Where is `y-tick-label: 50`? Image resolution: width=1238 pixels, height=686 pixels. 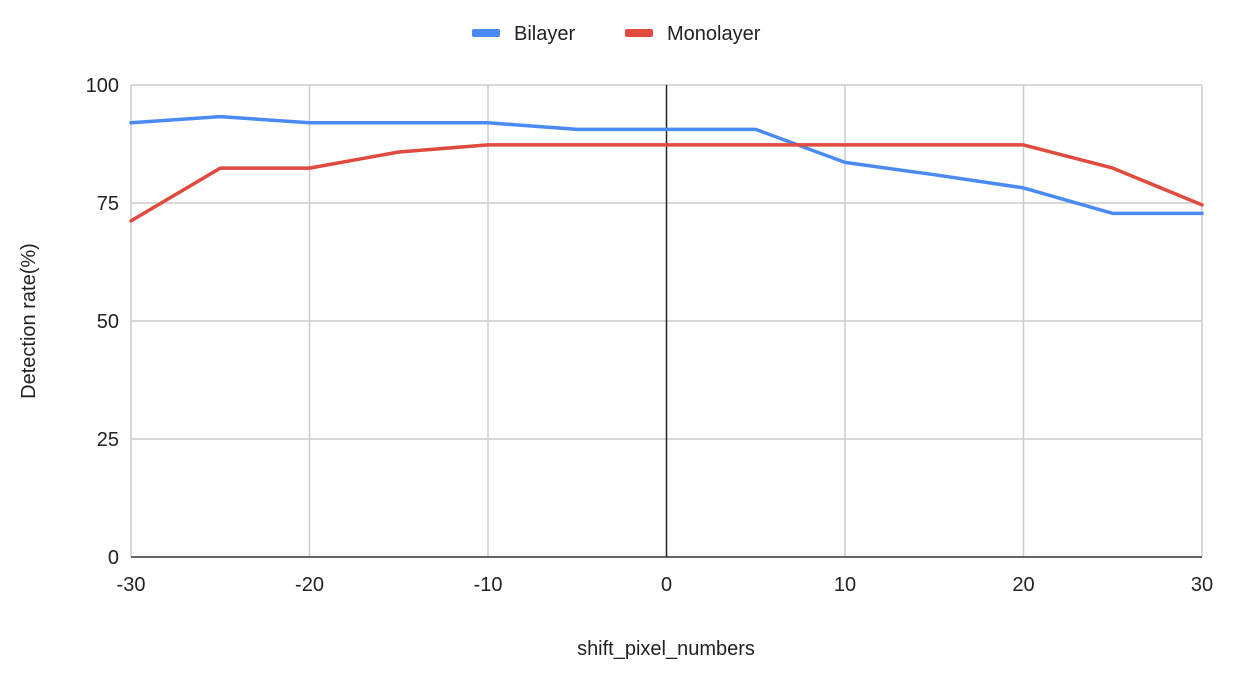 y-tick-label: 50 is located at coordinates (108, 322).